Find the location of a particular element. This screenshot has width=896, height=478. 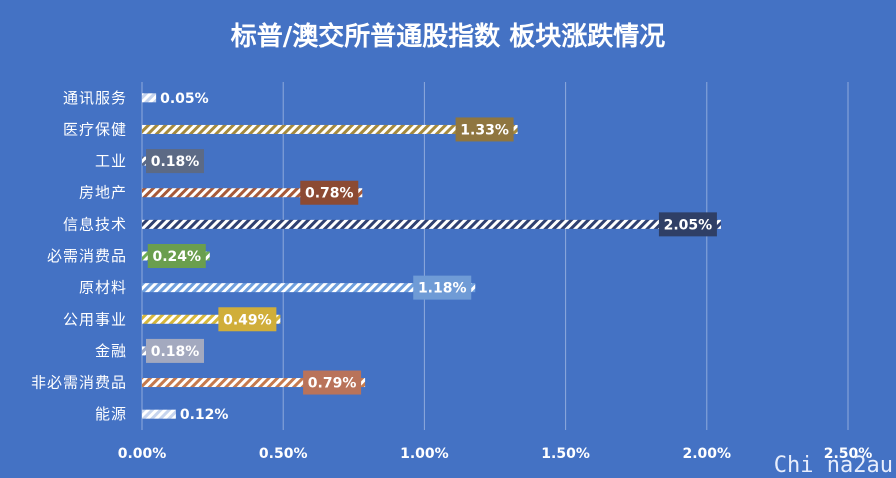

data-label: 0.49% is located at coordinates (247, 320).